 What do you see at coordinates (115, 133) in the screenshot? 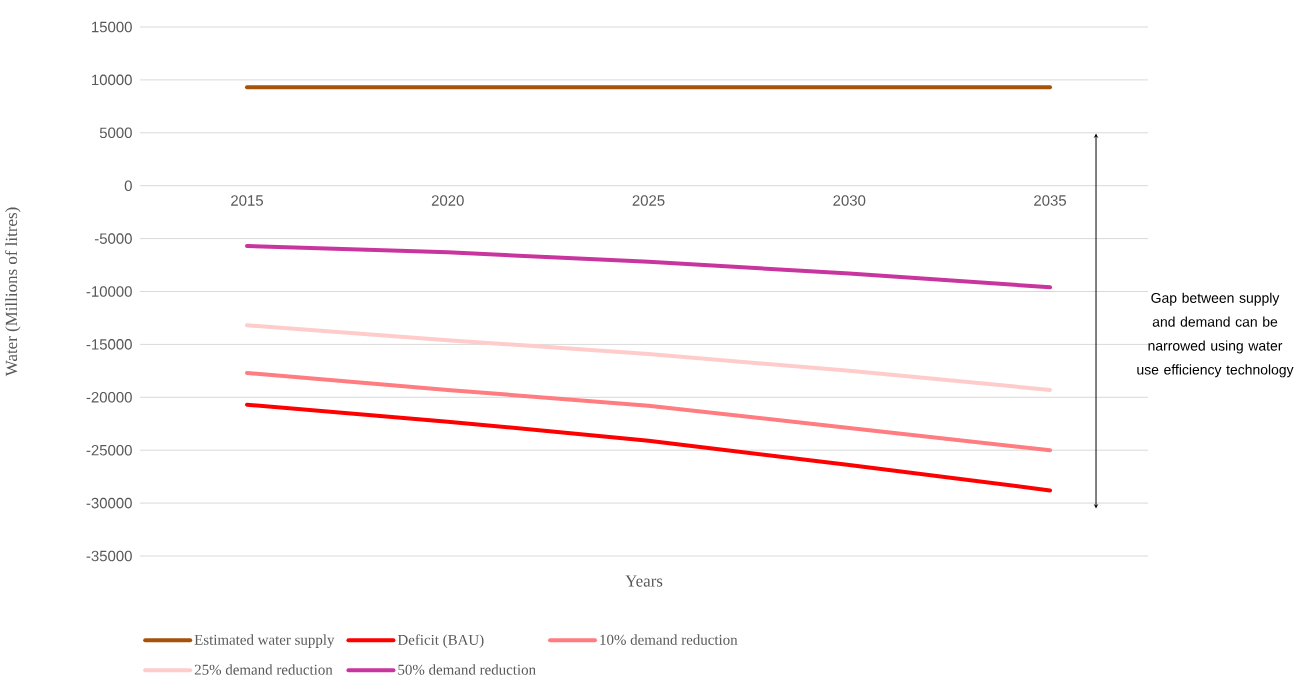
I see `y-tick-label: 5000` at bounding box center [115, 133].